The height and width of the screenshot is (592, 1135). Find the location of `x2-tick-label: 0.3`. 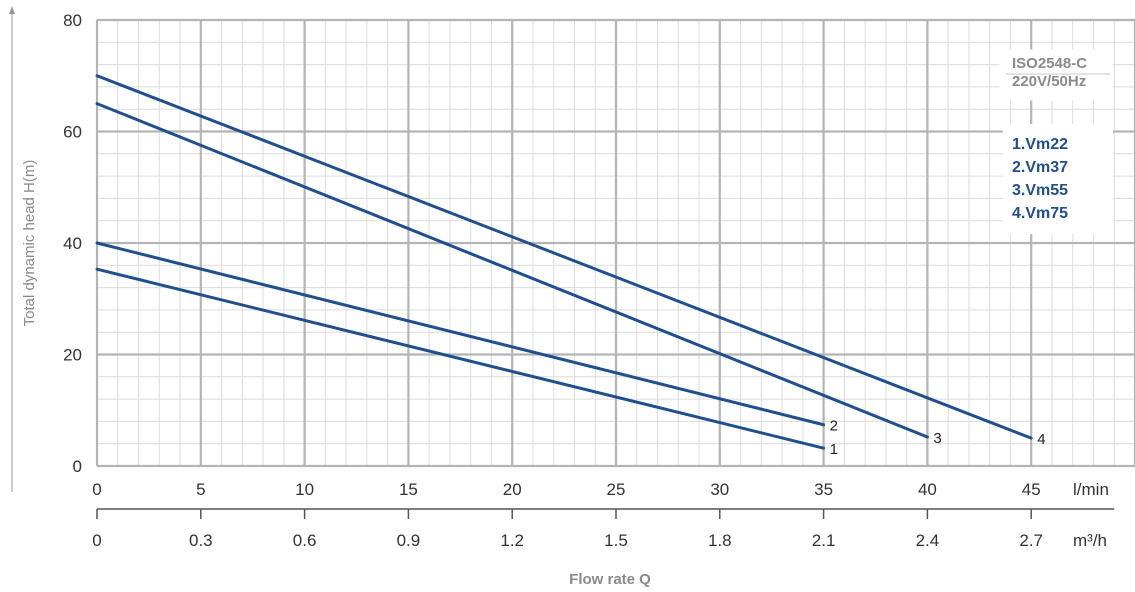

x2-tick-label: 0.3 is located at coordinates (201, 540).